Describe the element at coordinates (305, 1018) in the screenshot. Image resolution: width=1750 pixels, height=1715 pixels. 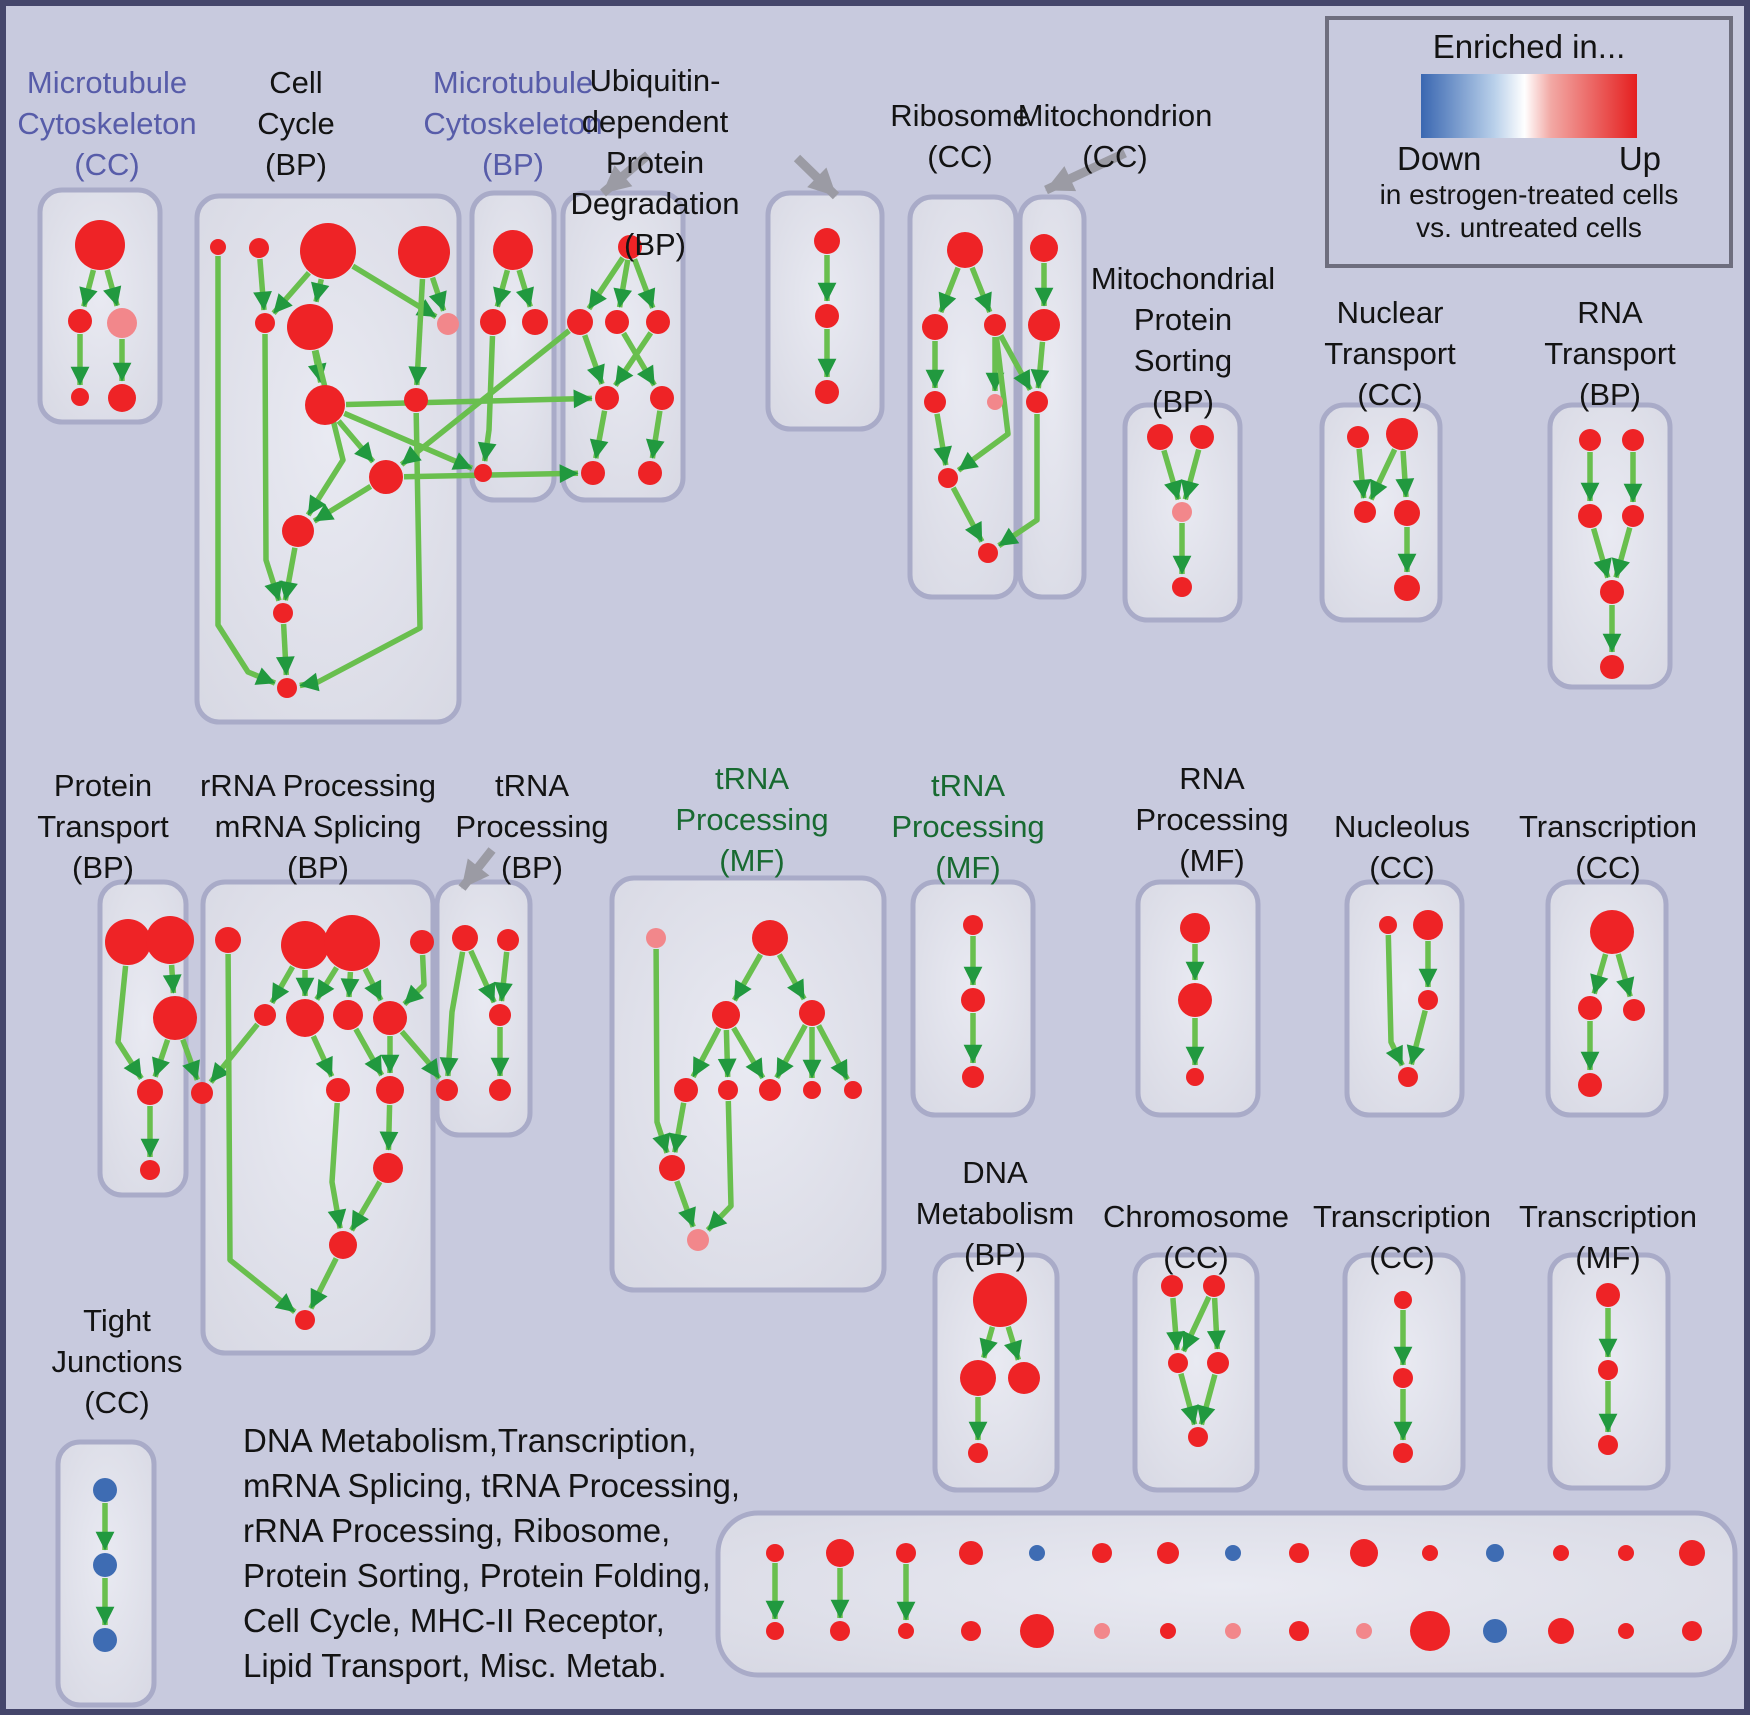
I see `node-rrna-processing-r2` at that location.